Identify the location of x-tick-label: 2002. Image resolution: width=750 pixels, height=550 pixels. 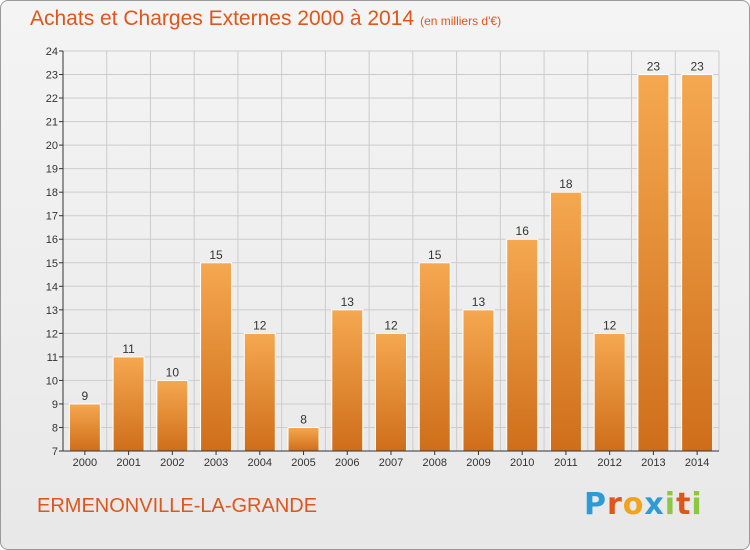
(172, 463).